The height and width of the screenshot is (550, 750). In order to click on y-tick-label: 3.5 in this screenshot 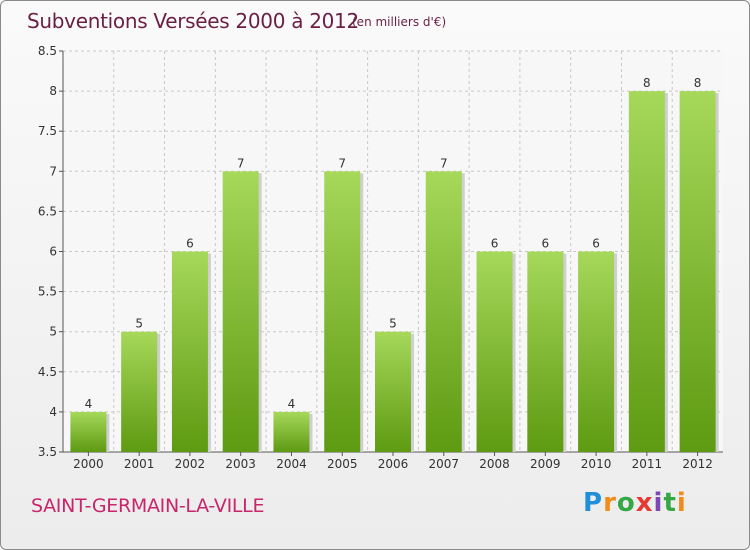, I will do `click(47, 452)`.